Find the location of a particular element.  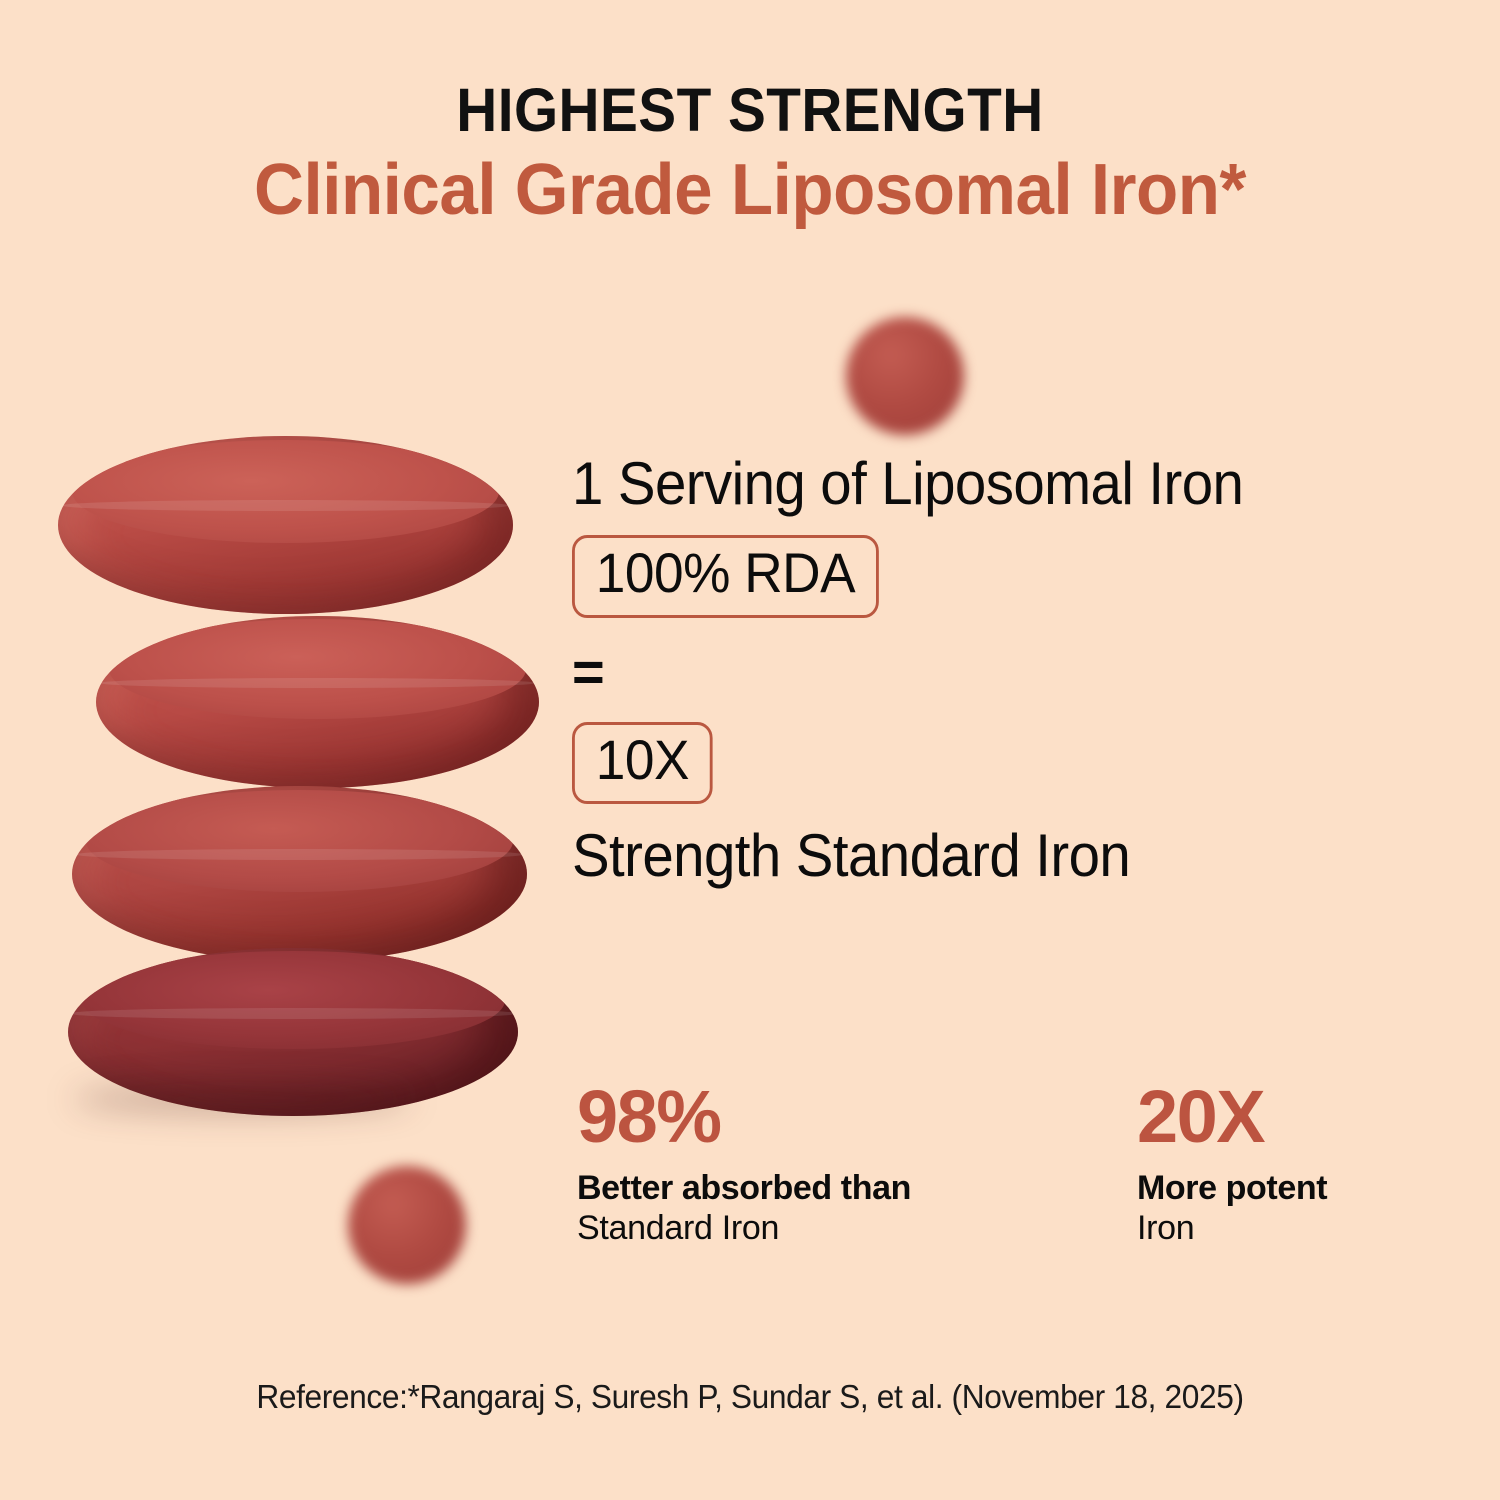

stat-label-primary: More potent is located at coordinates (1232, 1188).